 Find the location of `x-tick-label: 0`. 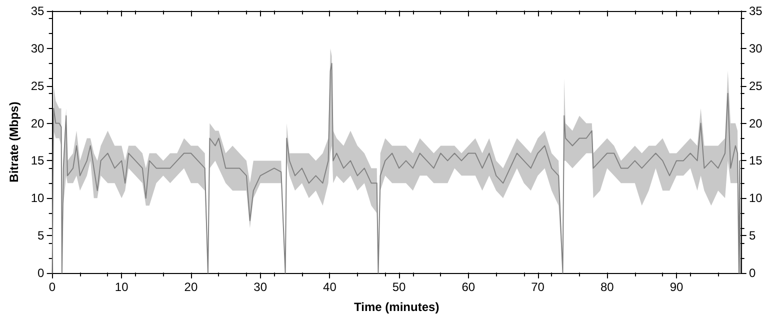

x-tick-label: 0 is located at coordinates (52, 287).